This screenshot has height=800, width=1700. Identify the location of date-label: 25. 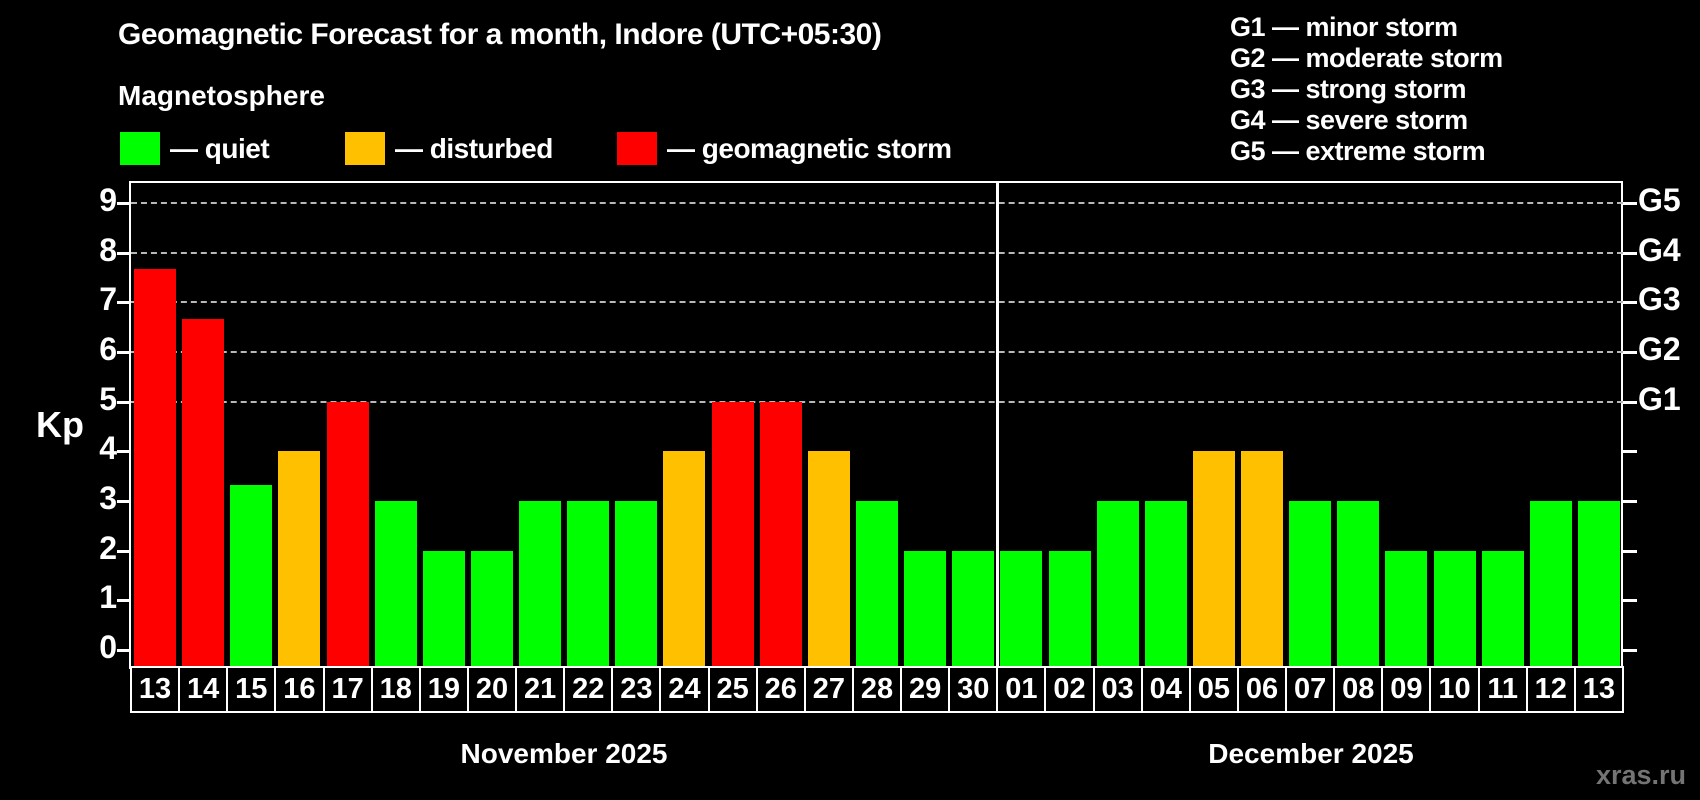
(732, 689).